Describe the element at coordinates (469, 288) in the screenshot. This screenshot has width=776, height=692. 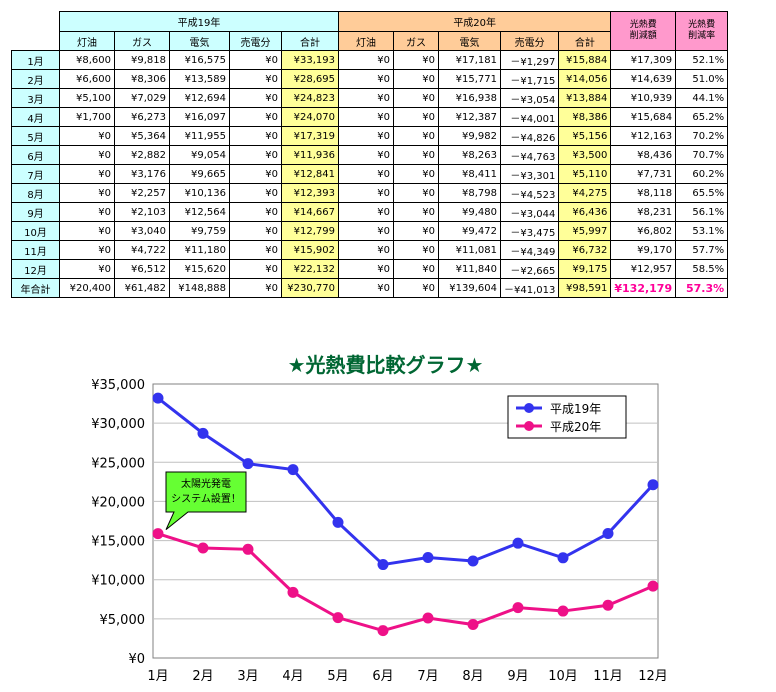
I see `h20-cell: ¥139,604` at that location.